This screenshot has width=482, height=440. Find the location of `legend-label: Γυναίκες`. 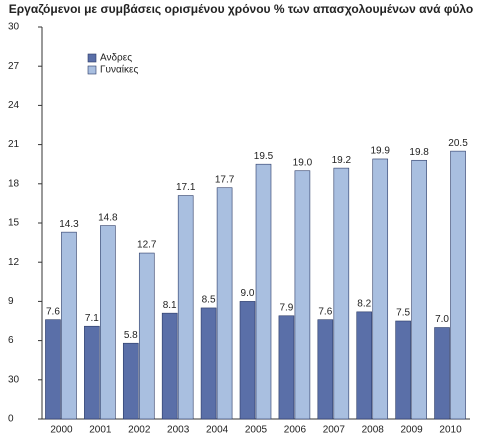

legend-label: Γυναίκες is located at coordinates (119, 70).